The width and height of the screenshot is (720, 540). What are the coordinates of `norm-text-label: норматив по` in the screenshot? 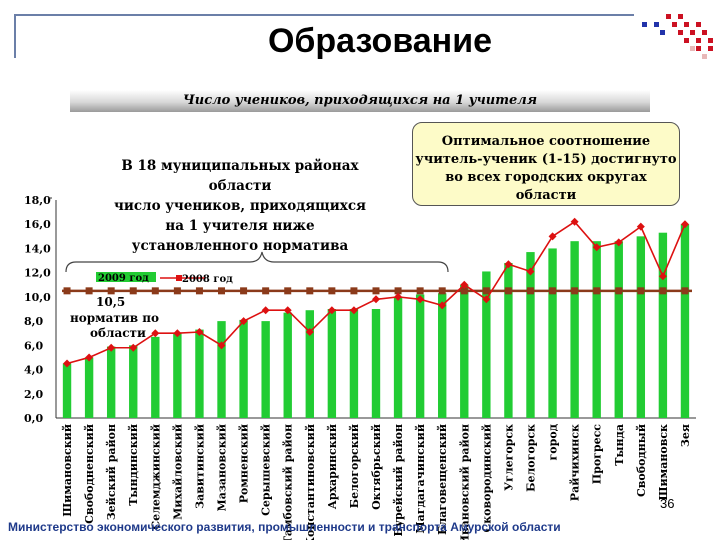 It's located at (114, 318).